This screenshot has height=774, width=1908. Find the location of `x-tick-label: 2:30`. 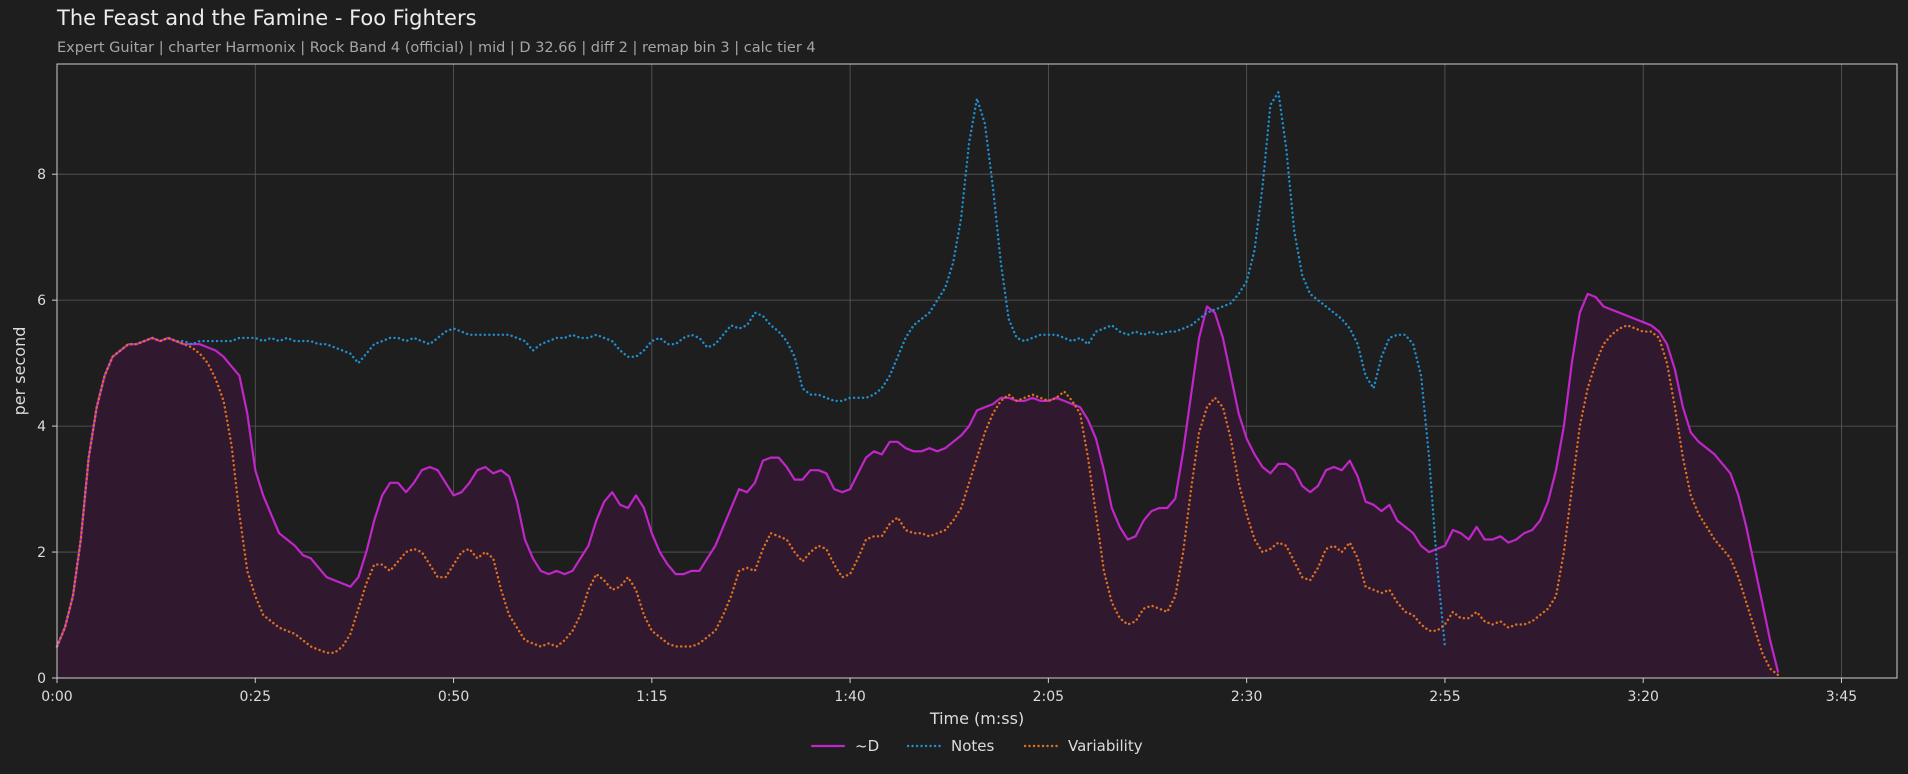

x-tick-label: 2:30 is located at coordinates (1246, 697).